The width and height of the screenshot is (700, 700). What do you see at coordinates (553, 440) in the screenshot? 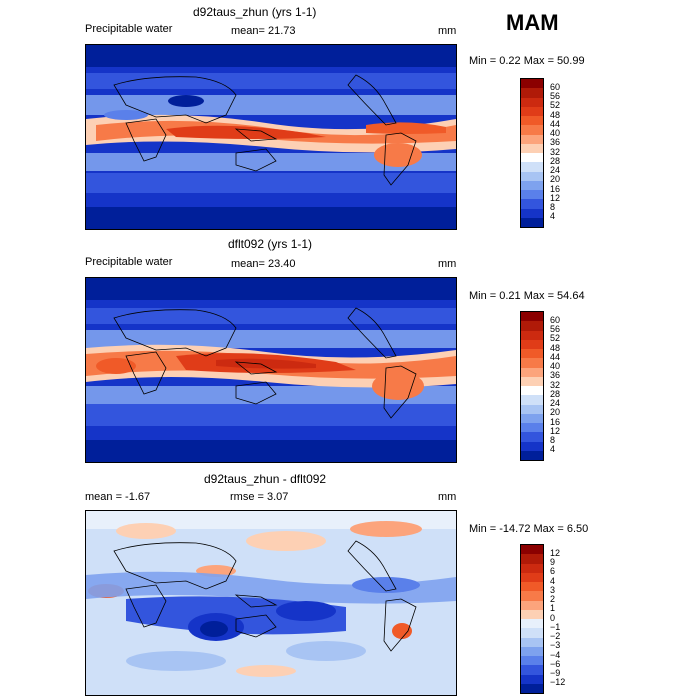
I see `panel-2-tick: 8` at bounding box center [553, 440].